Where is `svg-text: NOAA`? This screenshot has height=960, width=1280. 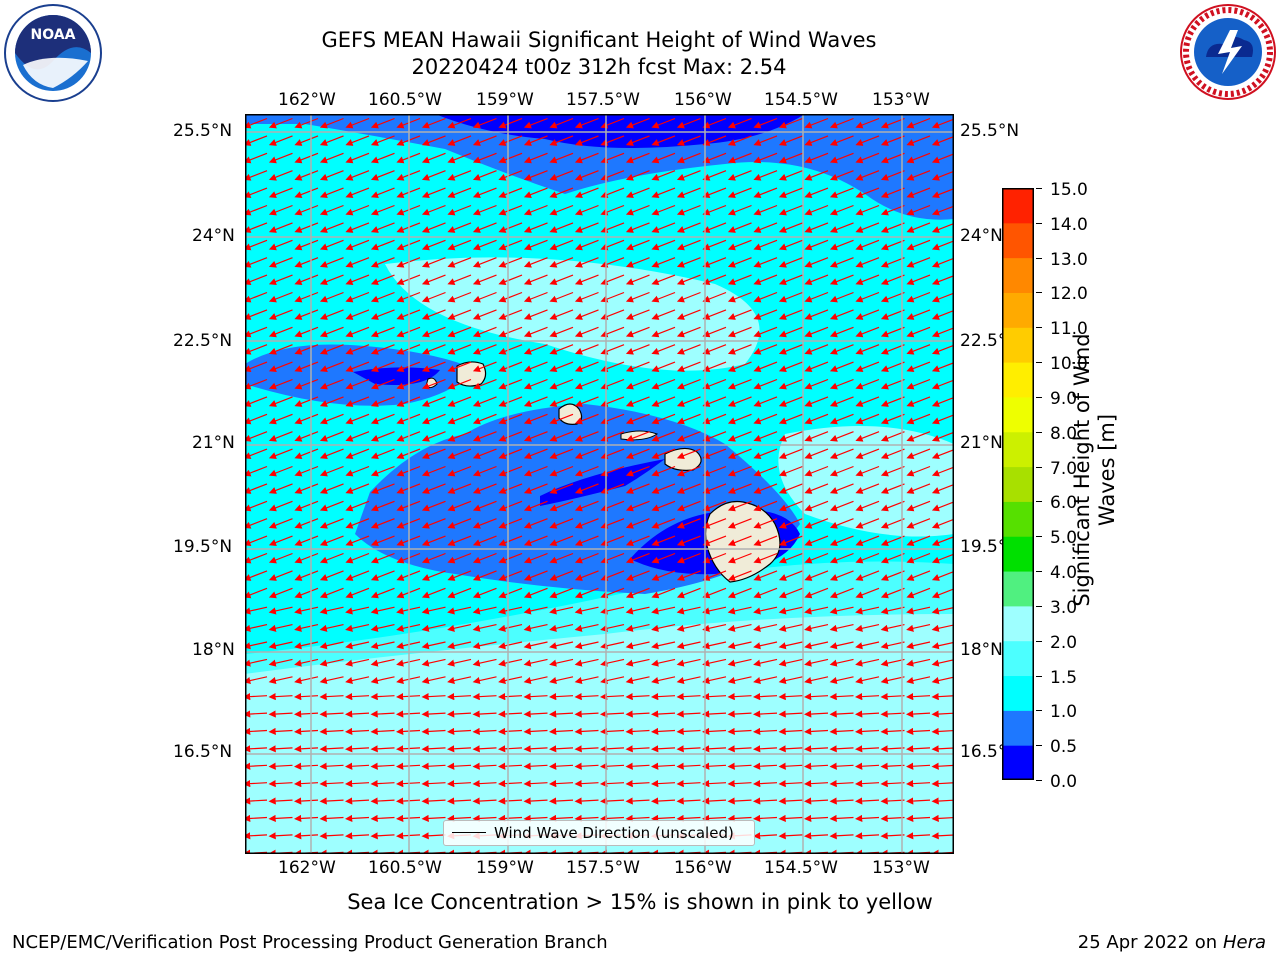 svg-text: NOAA is located at coordinates (53, 35).